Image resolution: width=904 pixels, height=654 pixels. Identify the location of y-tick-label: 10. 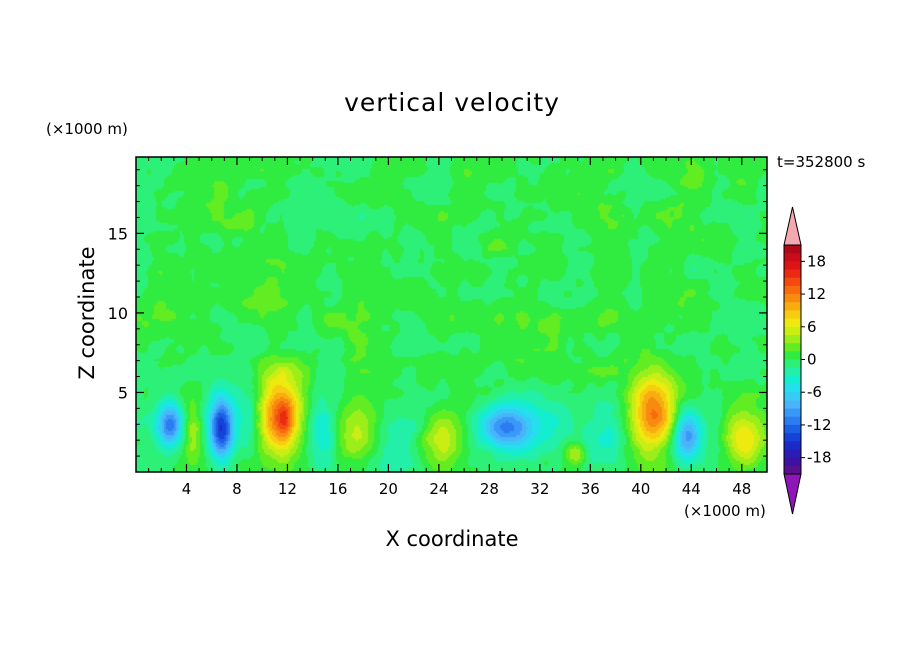
(118, 313).